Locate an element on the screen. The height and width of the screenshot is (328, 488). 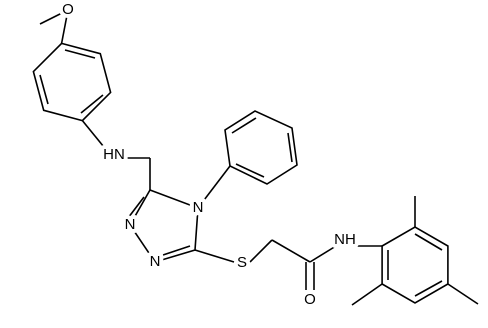
atom-label: NH is located at coordinates (345, 239).